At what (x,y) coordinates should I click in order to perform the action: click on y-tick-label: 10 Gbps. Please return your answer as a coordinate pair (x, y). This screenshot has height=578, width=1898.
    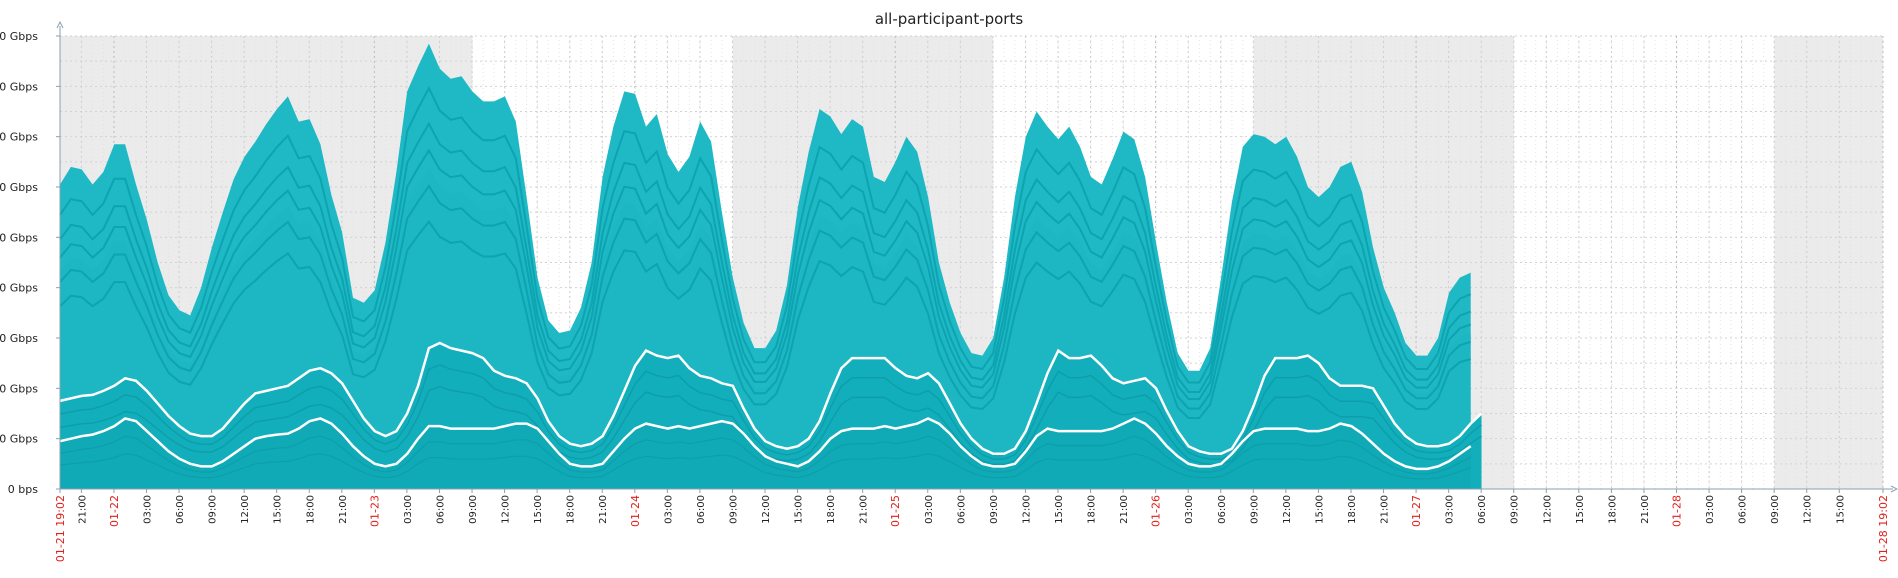
    Looking at the image, I should click on (19, 439).